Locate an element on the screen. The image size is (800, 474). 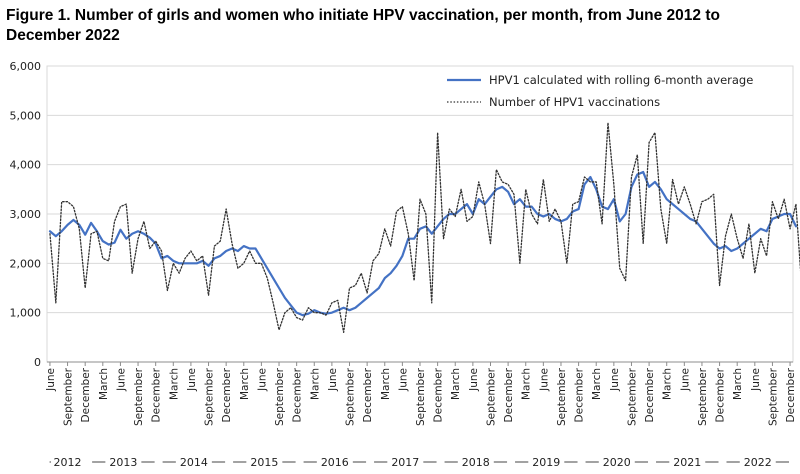
y-axis: 0 1,000 2,000 3,000 4,000 5,000 6,000 is located at coordinates (26, 214).